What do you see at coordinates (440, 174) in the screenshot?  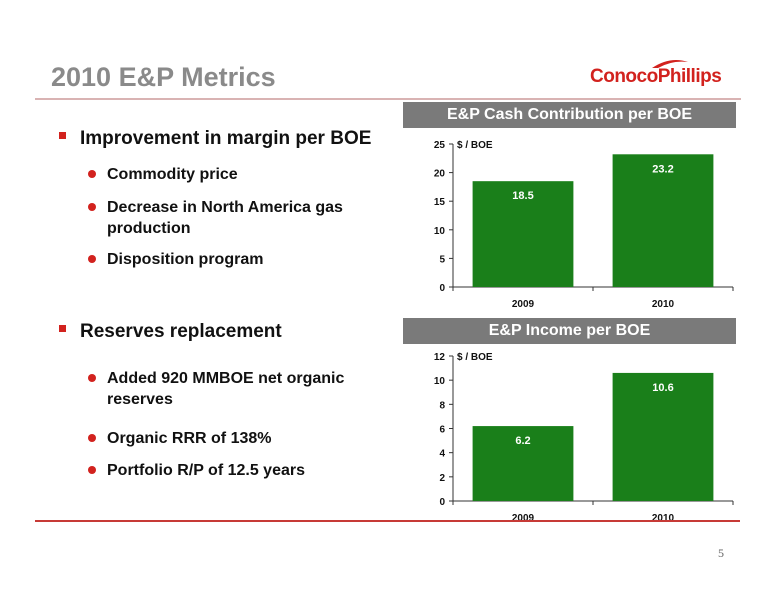 I see `y-tick-label: 20` at bounding box center [440, 174].